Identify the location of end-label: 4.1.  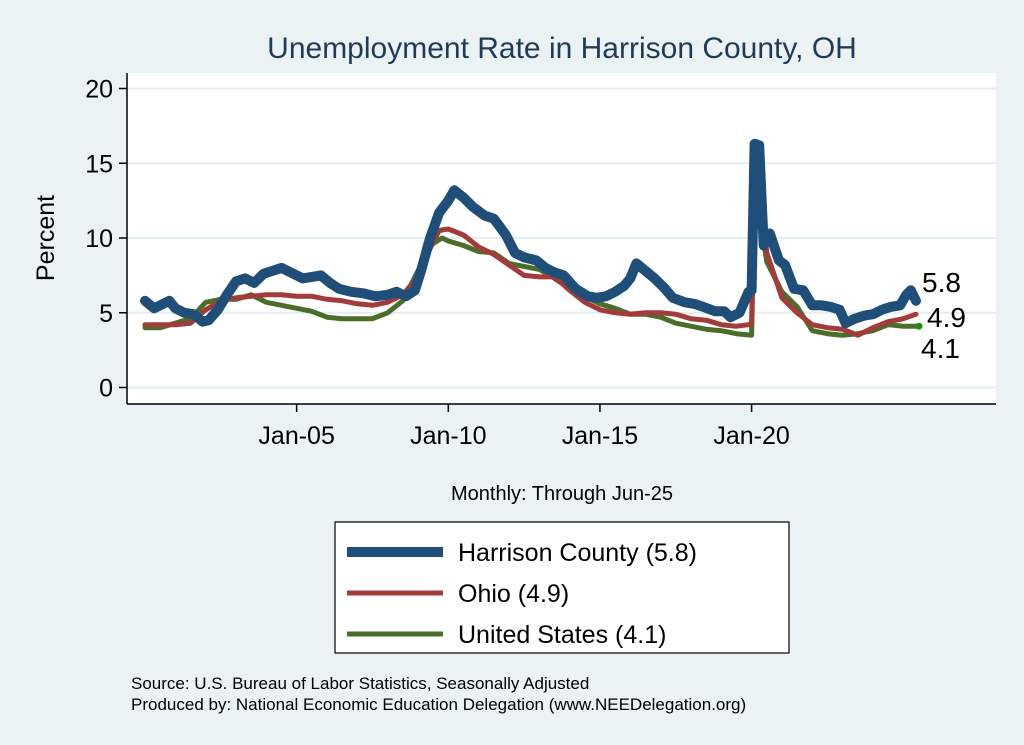
(940, 348).